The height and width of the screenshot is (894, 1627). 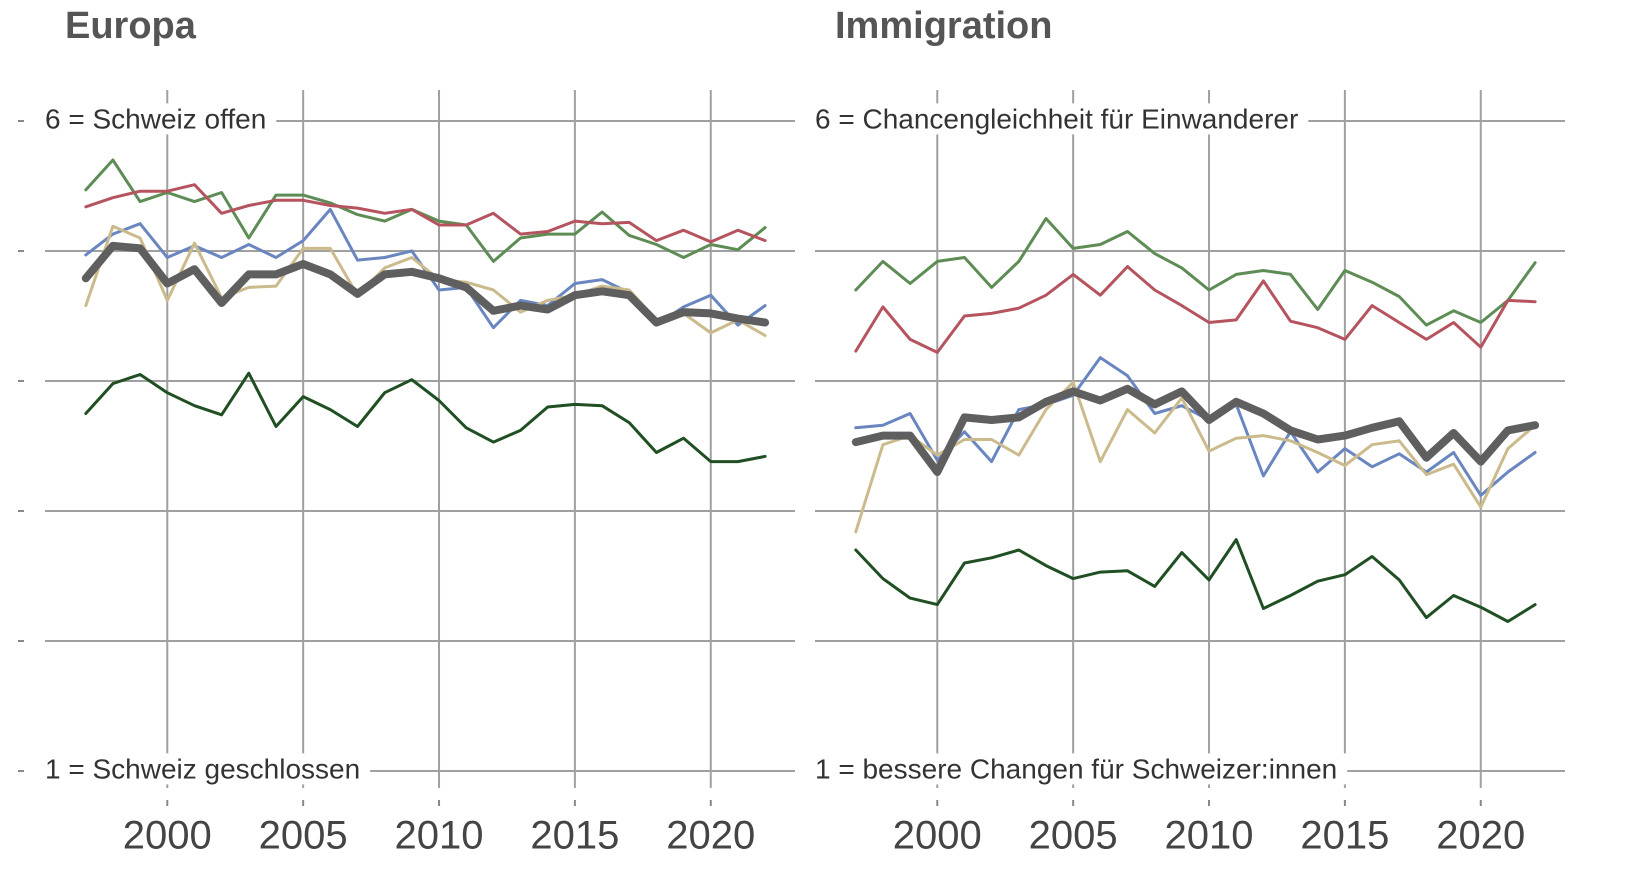 I want to click on axis-annotation: 1 = bessere Changen für Schweizer:innen, so click(x=1076, y=768).